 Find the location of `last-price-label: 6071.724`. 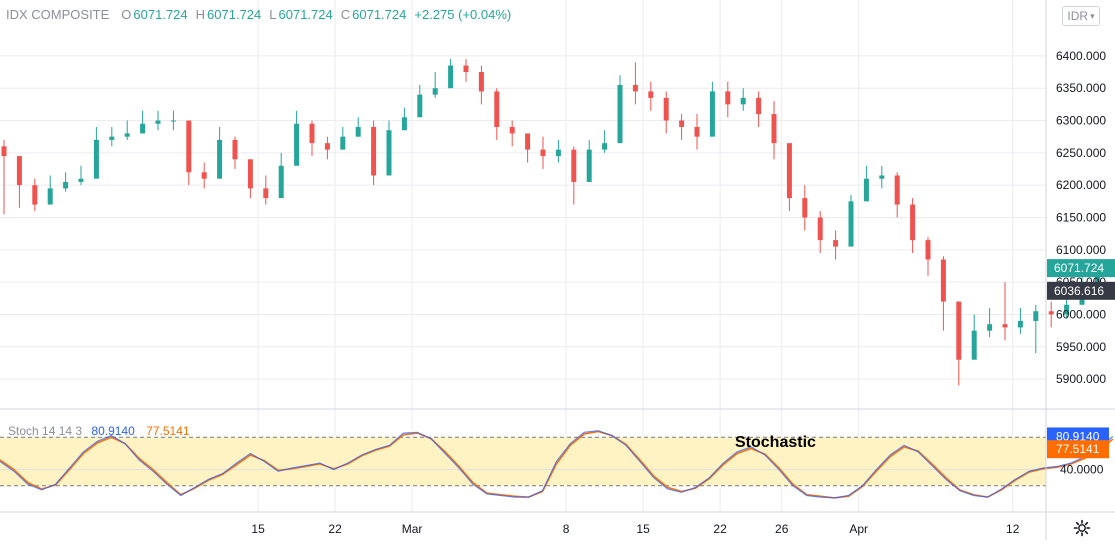

last-price-label: 6071.724 is located at coordinates (1081, 268).